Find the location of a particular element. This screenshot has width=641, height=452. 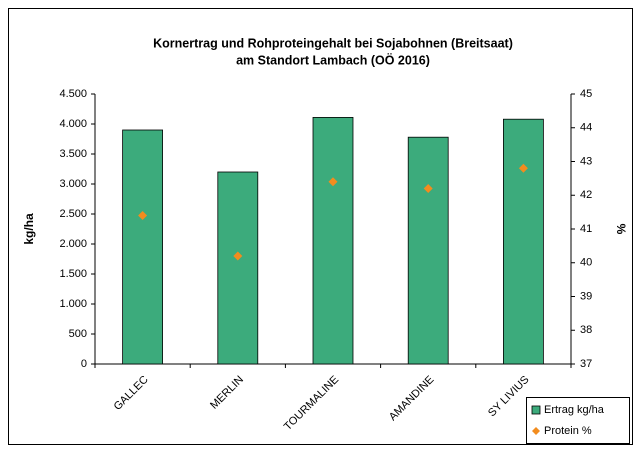

legend-label: Protein % is located at coordinates (568, 431).